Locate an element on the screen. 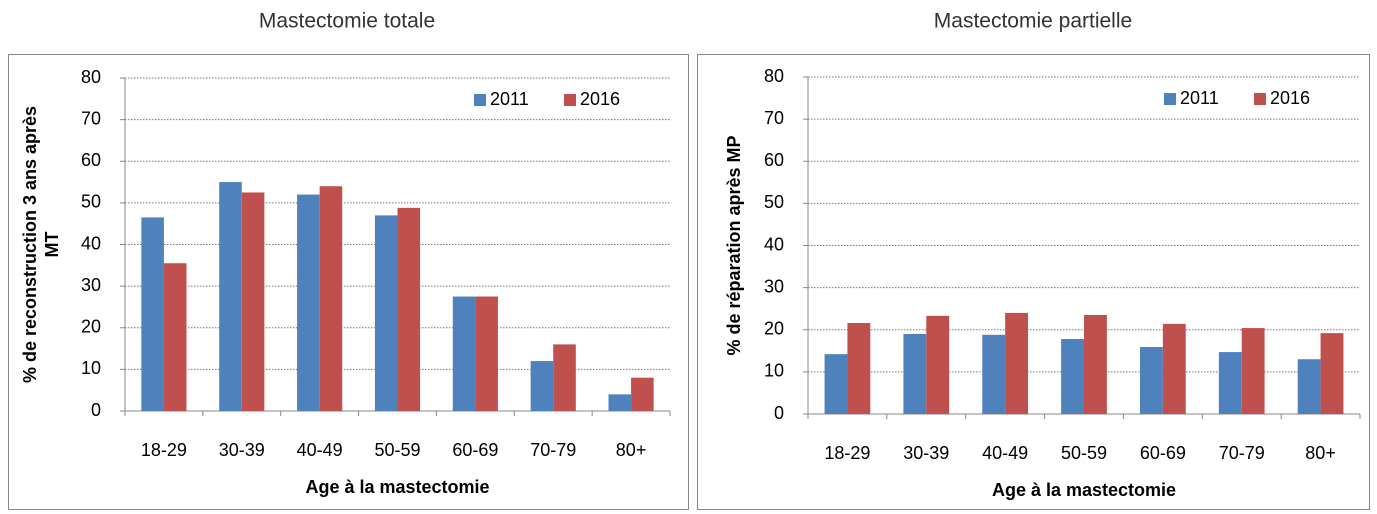 This screenshot has width=1377, height=514. chart-title: Mastectomie partielle is located at coordinates (1033, 21).